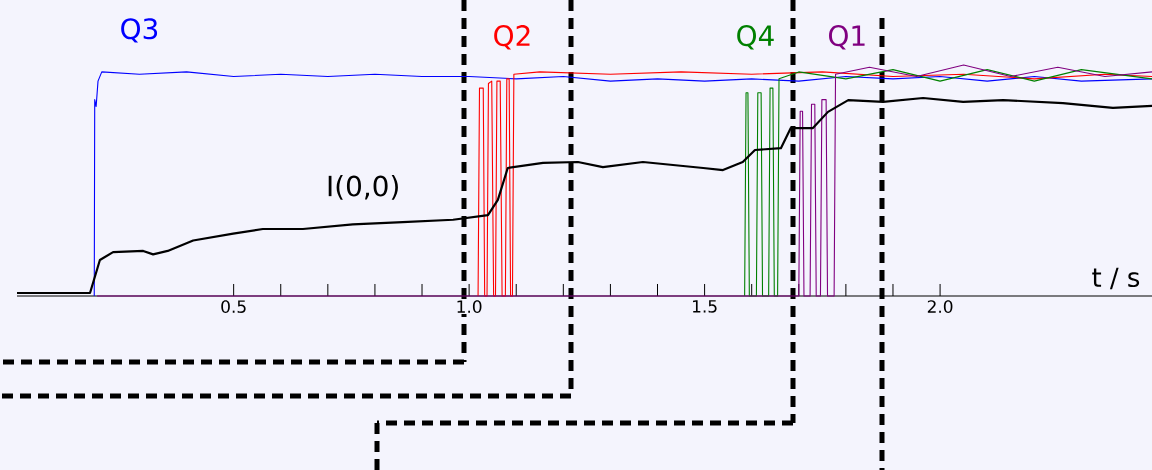 Image resolution: width=1152 pixels, height=470 pixels. I want to click on series-label: Q4, so click(755, 37).